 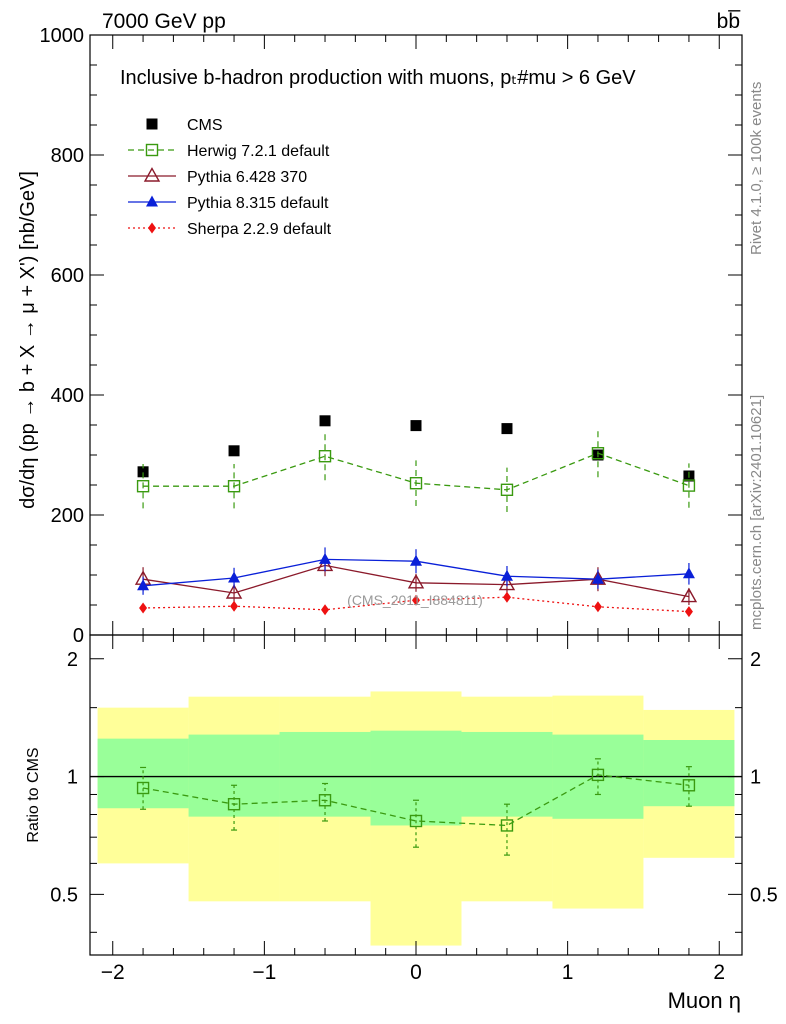 I want to click on ratio-y-tick-label: 2, so click(x=72, y=660).